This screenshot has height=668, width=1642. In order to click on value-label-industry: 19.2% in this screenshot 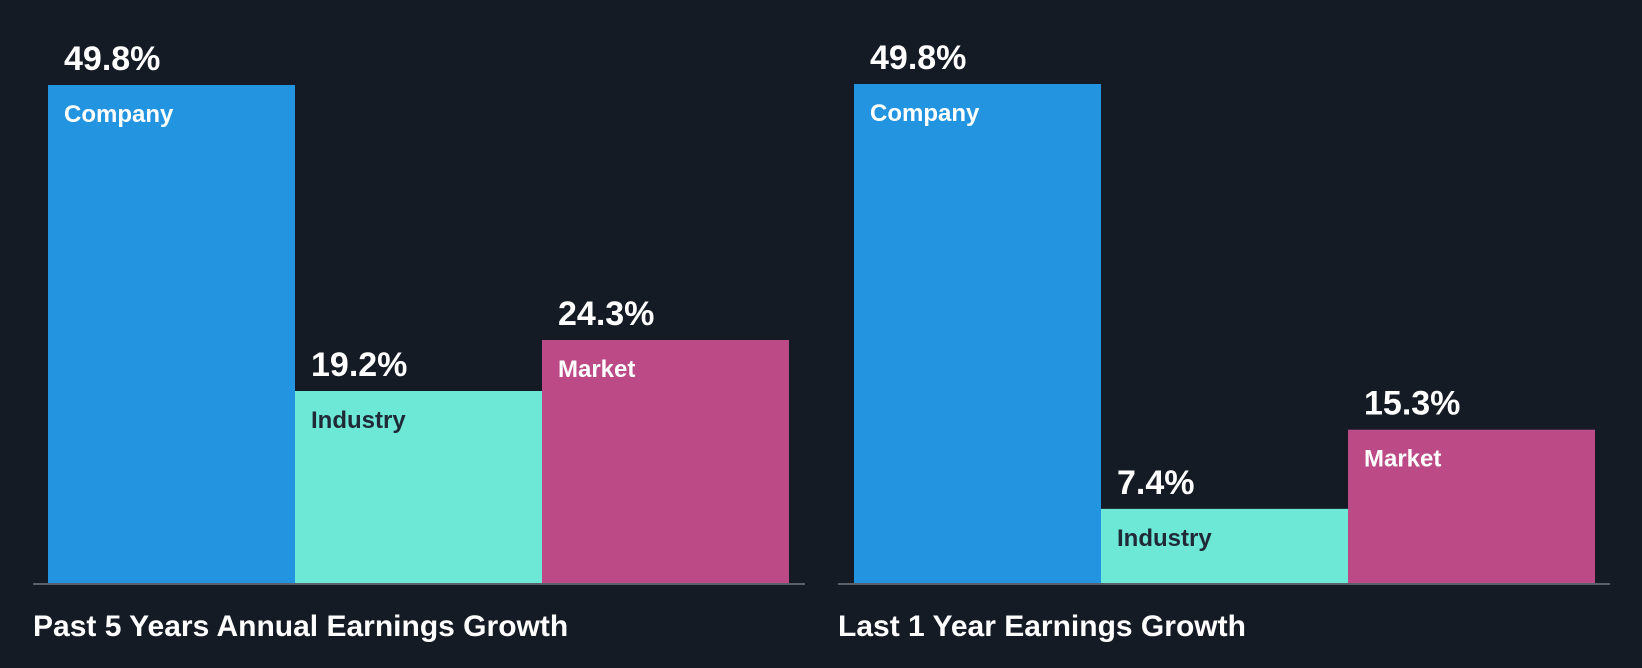, I will do `click(359, 365)`.